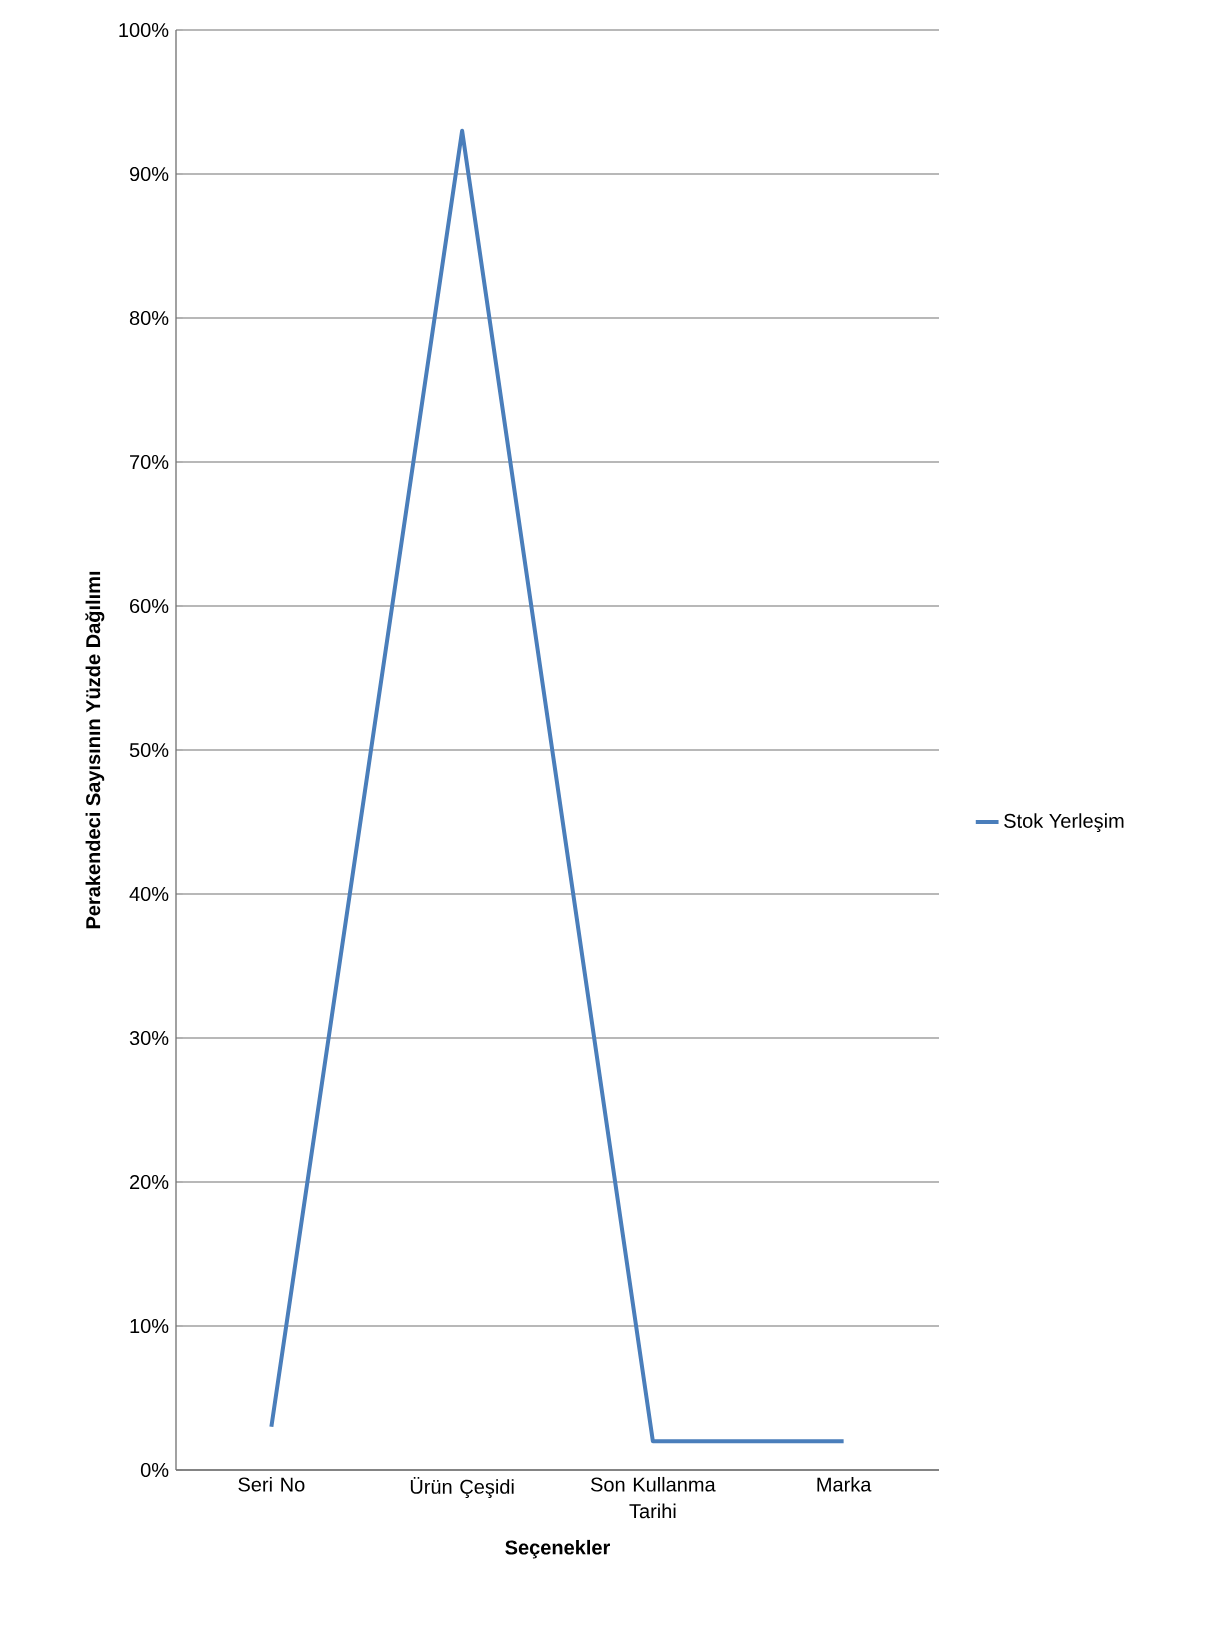  I want to click on x-tick-label: Ürün Çeşidi, so click(462, 1487).